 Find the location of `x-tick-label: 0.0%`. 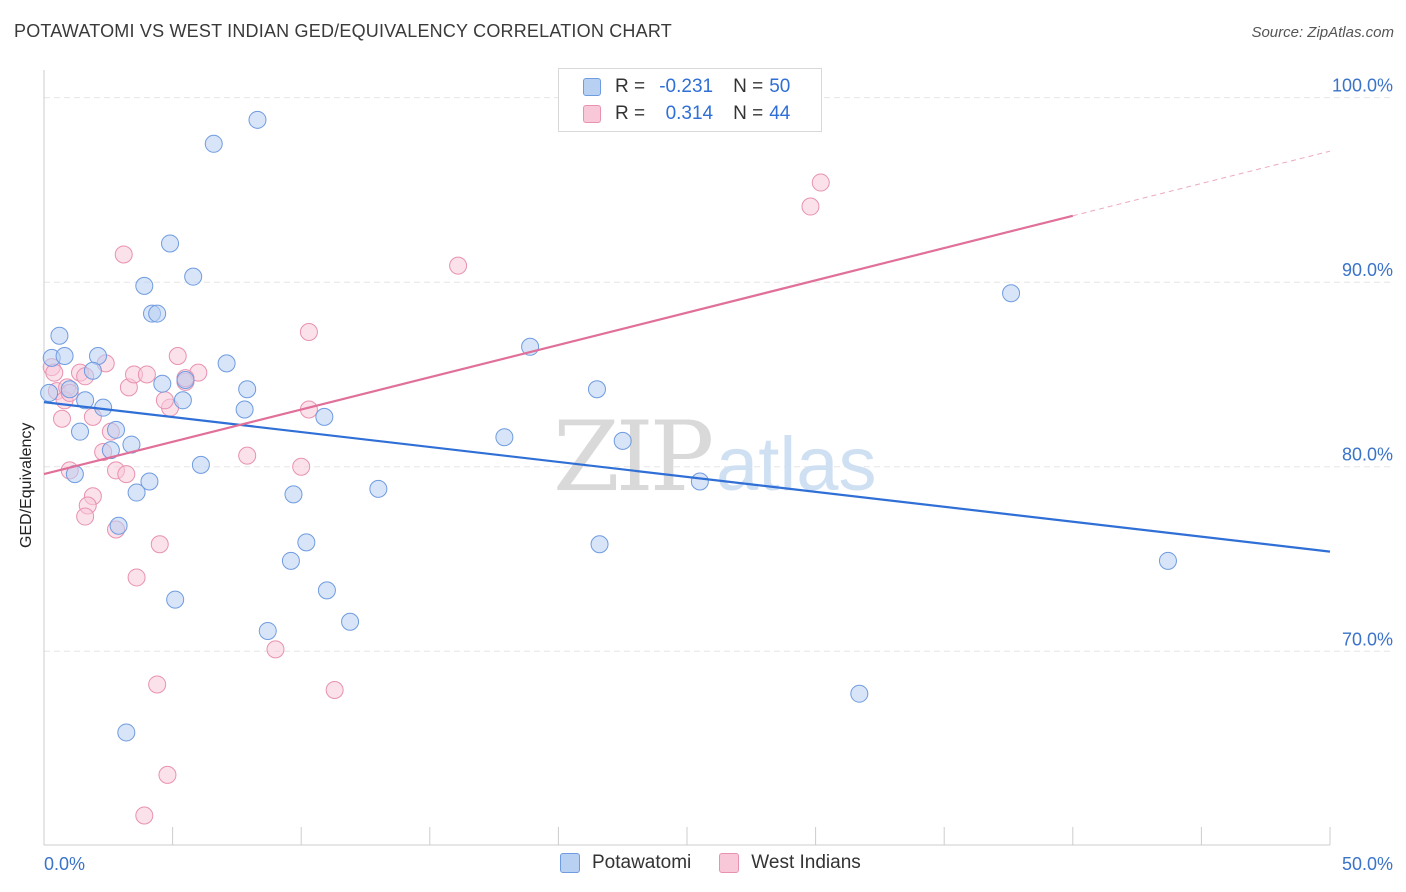

x-tick-label: 0.0% is located at coordinates (64, 864).